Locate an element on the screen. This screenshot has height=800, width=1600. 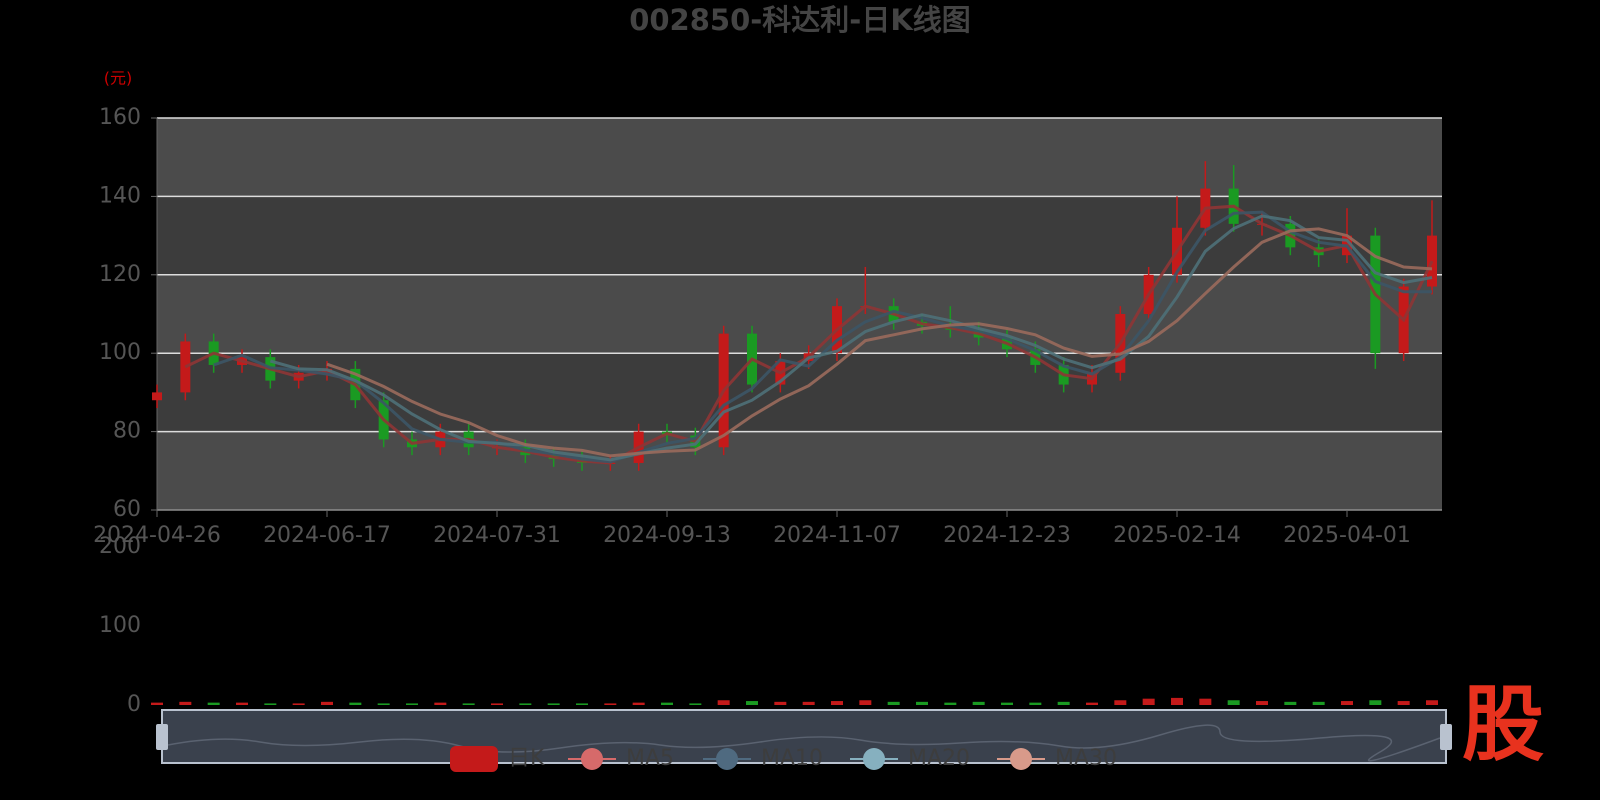
x-tick-label: 2025-02-14 is located at coordinates (1177, 535).